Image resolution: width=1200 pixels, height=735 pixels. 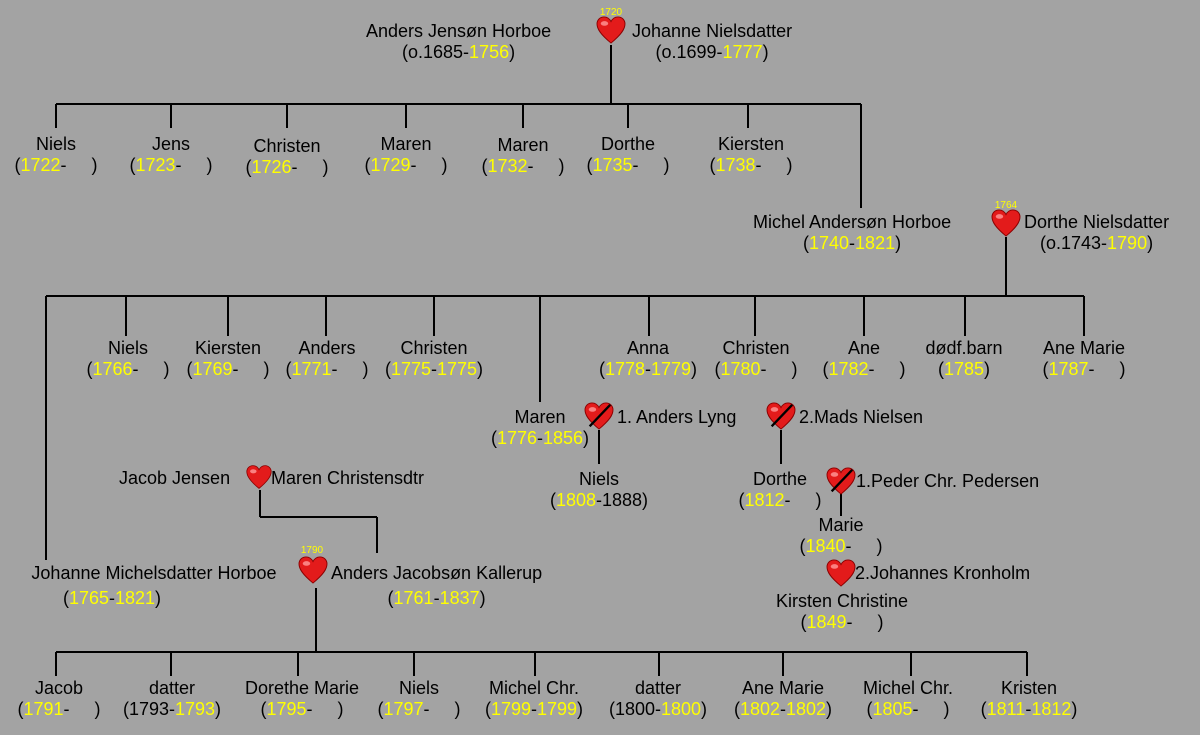 What do you see at coordinates (861, 417) in the screenshot?
I see `spouse-label: 2.Mads Nielsen` at bounding box center [861, 417].